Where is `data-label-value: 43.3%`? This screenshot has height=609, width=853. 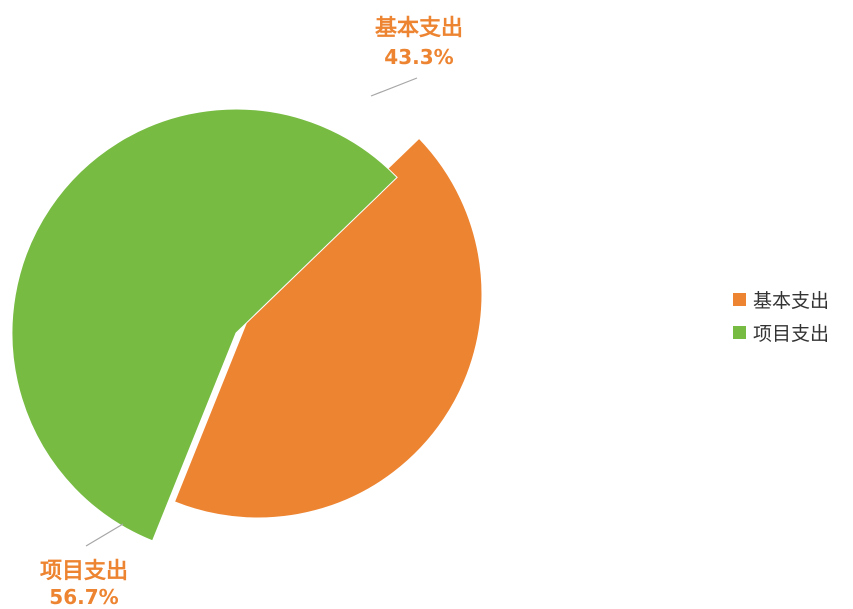 data-label-value: 43.3% is located at coordinates (418, 57).